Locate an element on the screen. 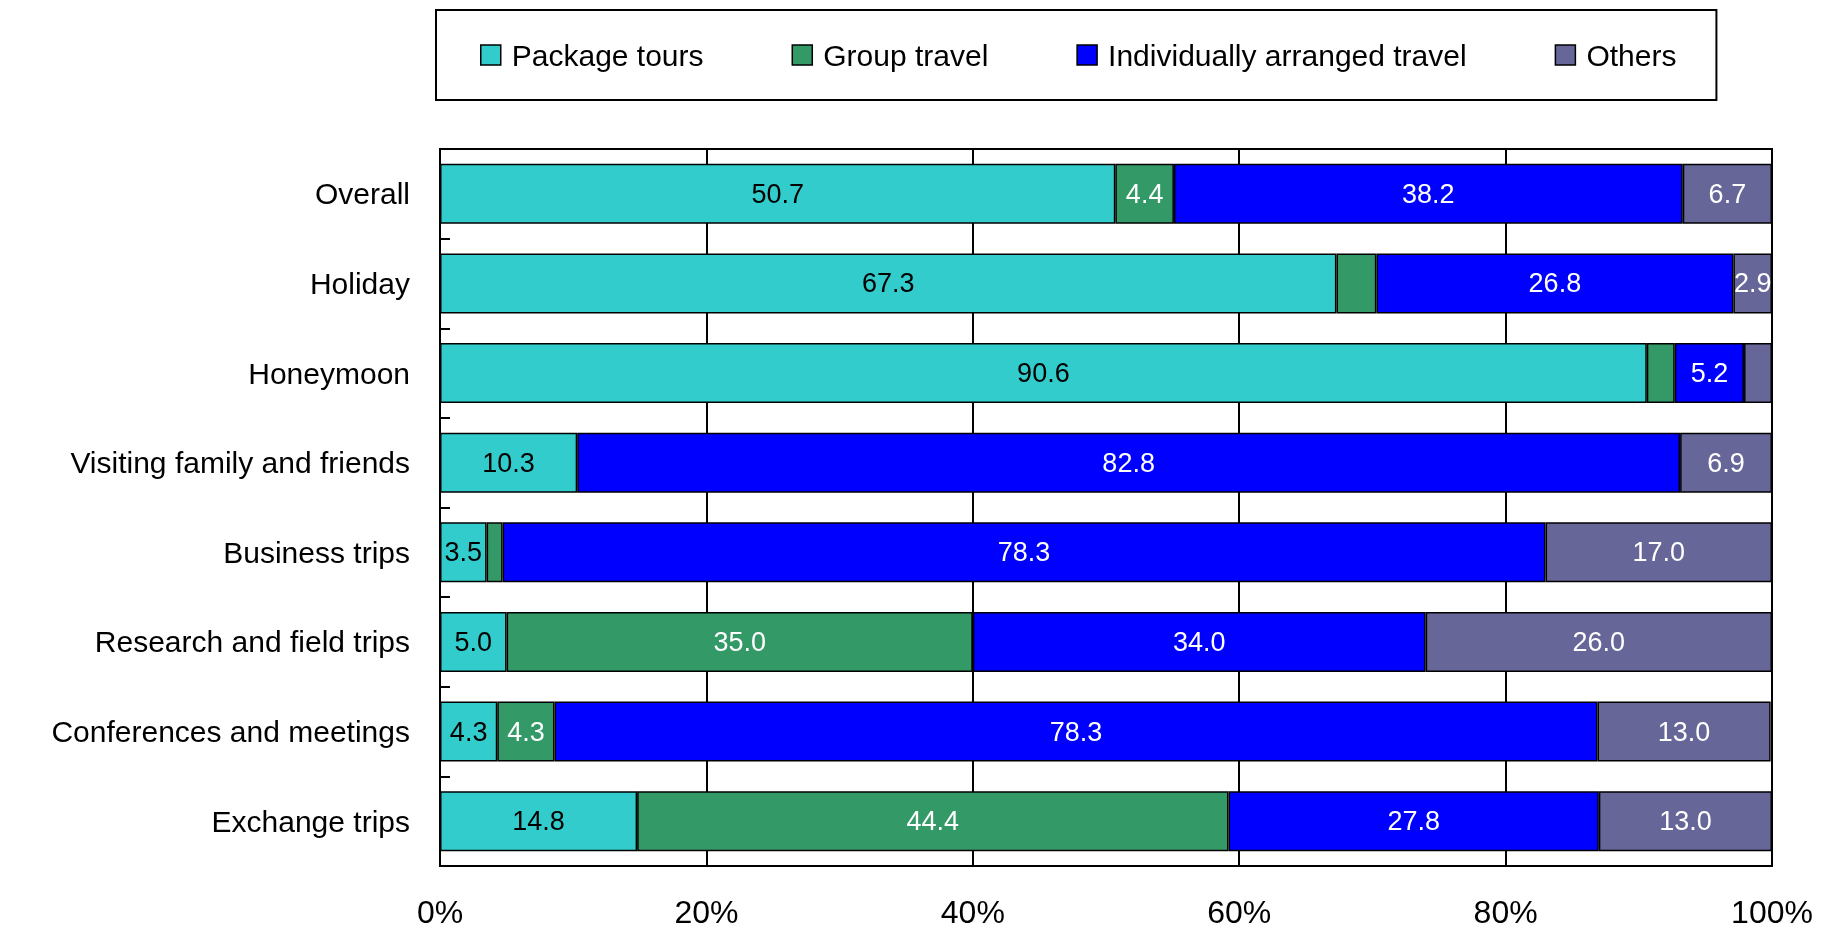 This screenshot has height=938, width=1822. data-label: 34.0 is located at coordinates (1199, 641).